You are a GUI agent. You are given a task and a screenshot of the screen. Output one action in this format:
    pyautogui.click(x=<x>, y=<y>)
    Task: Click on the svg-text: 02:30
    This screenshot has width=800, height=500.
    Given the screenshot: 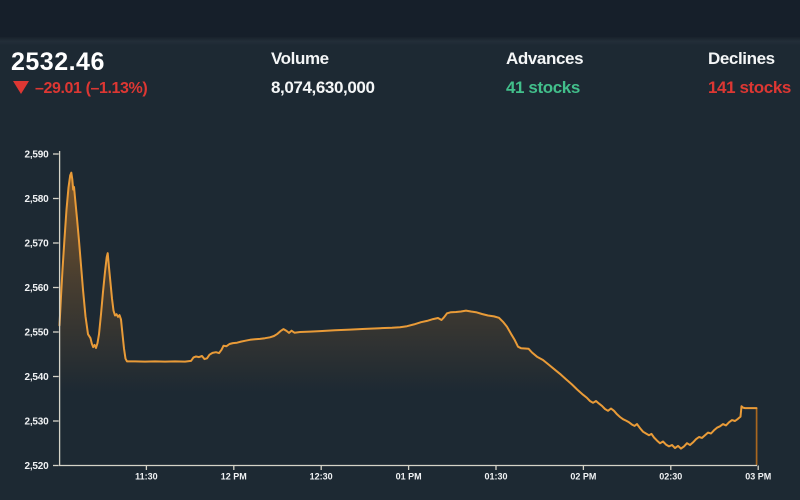 What is the action you would take?
    pyautogui.click(x=670, y=476)
    